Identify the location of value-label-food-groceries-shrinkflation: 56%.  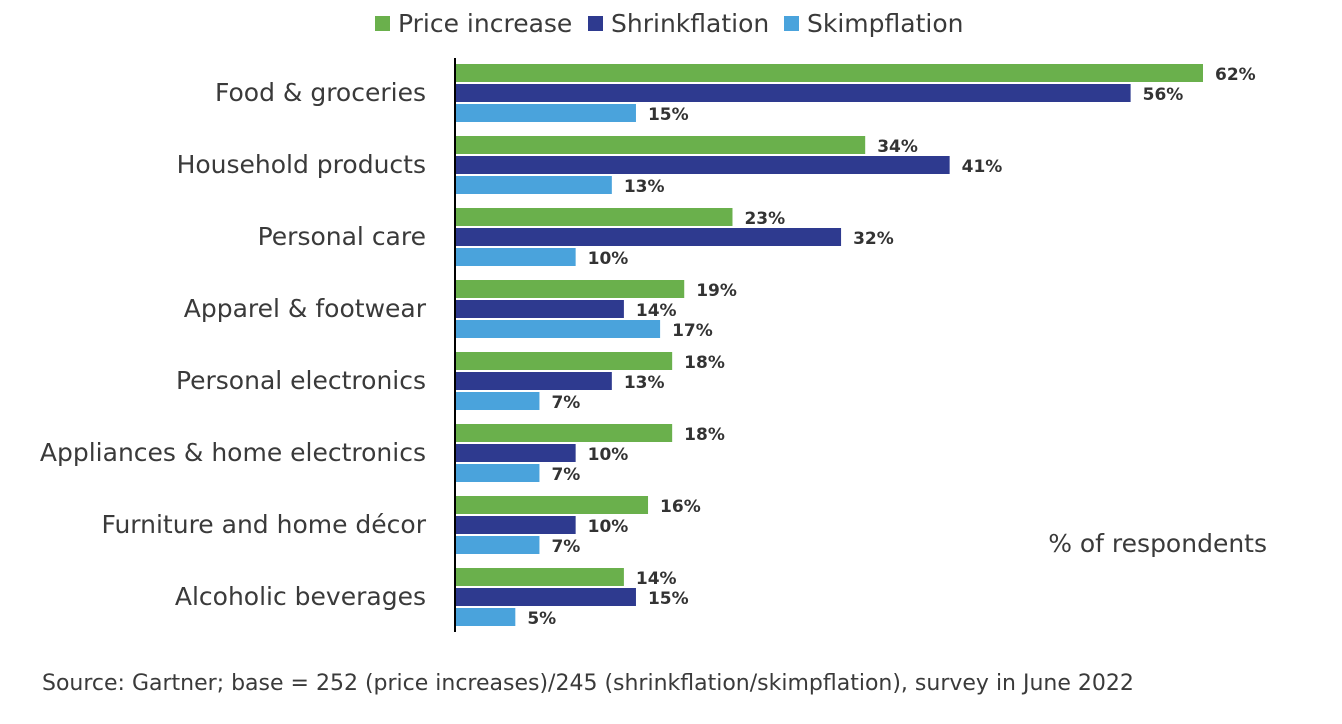
(1163, 95).